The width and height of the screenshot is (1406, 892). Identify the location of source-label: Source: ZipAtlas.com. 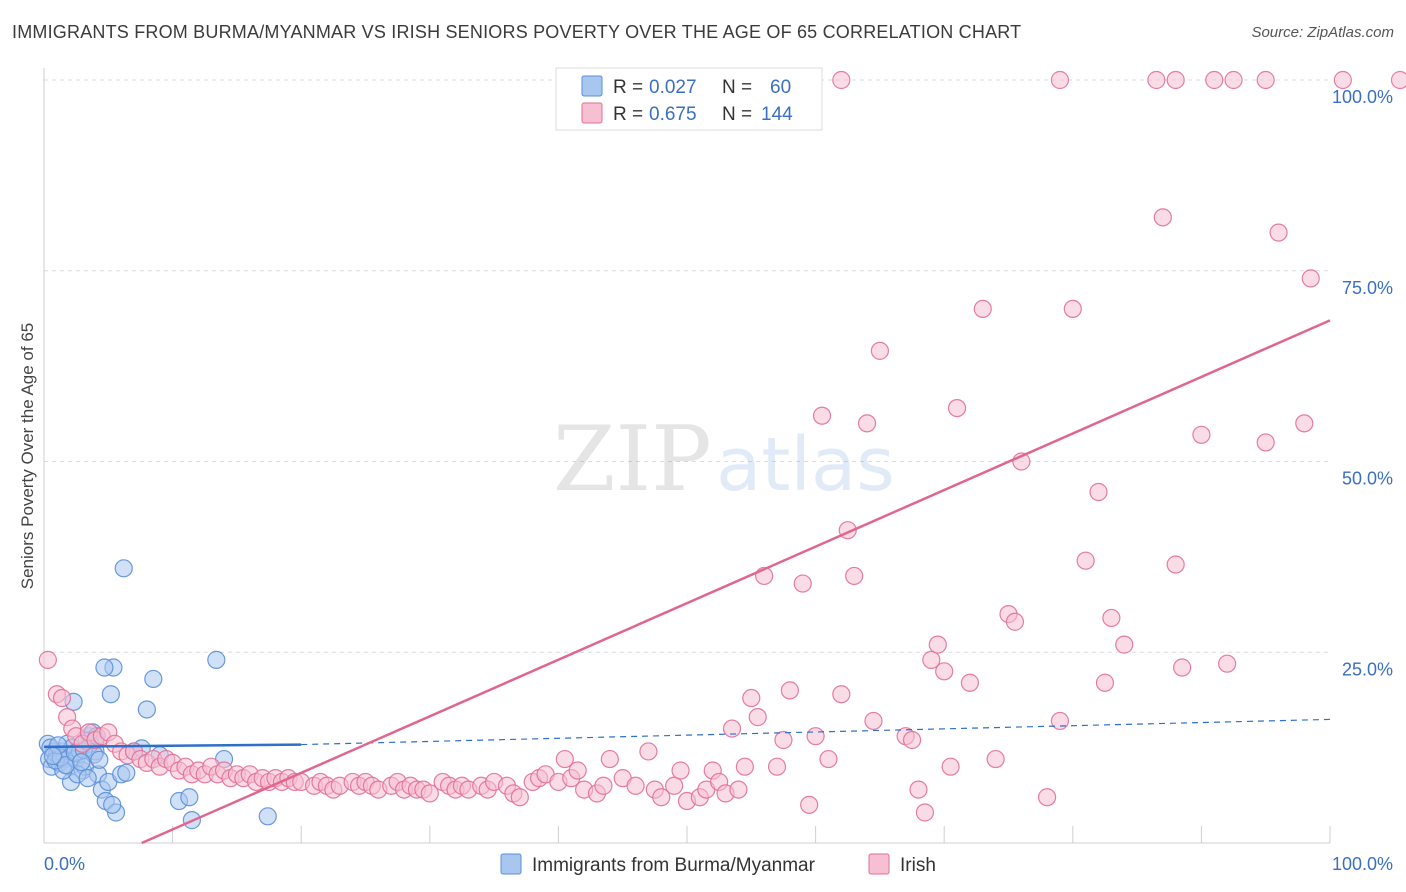
(1322, 32).